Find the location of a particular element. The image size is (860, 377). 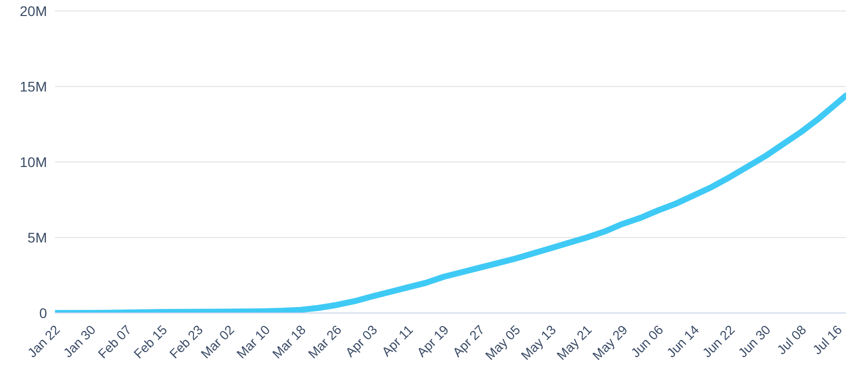

x-tick-label: Jul 16 is located at coordinates (827, 340).